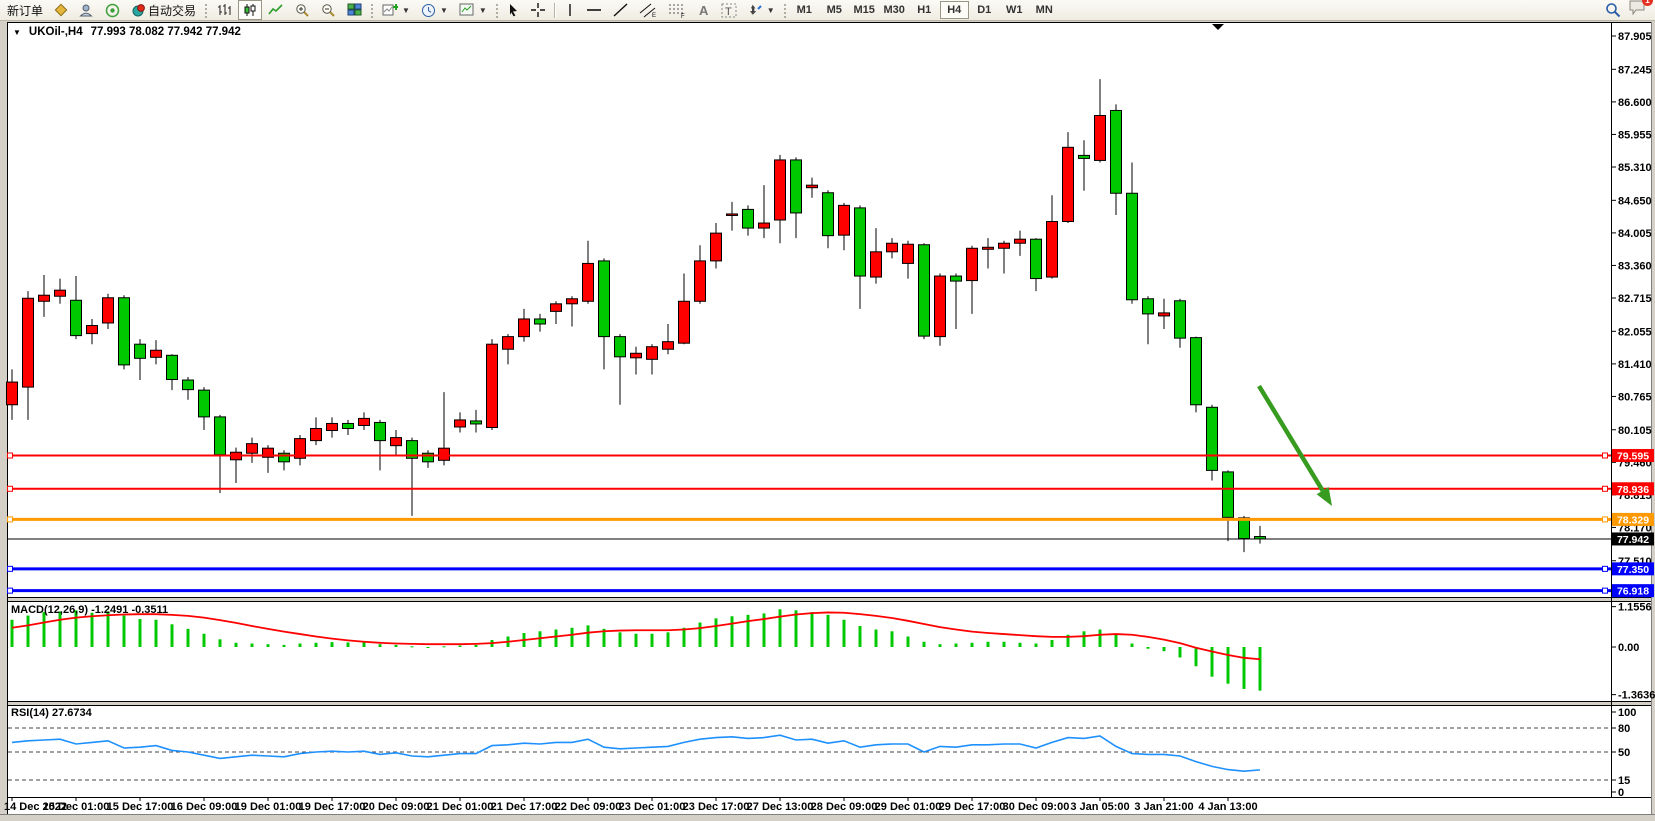 Image resolution: width=1655 pixels, height=821 pixels. What do you see at coordinates (1624, 781) in the screenshot?
I see `rsi-axis-tick: 15` at bounding box center [1624, 781].